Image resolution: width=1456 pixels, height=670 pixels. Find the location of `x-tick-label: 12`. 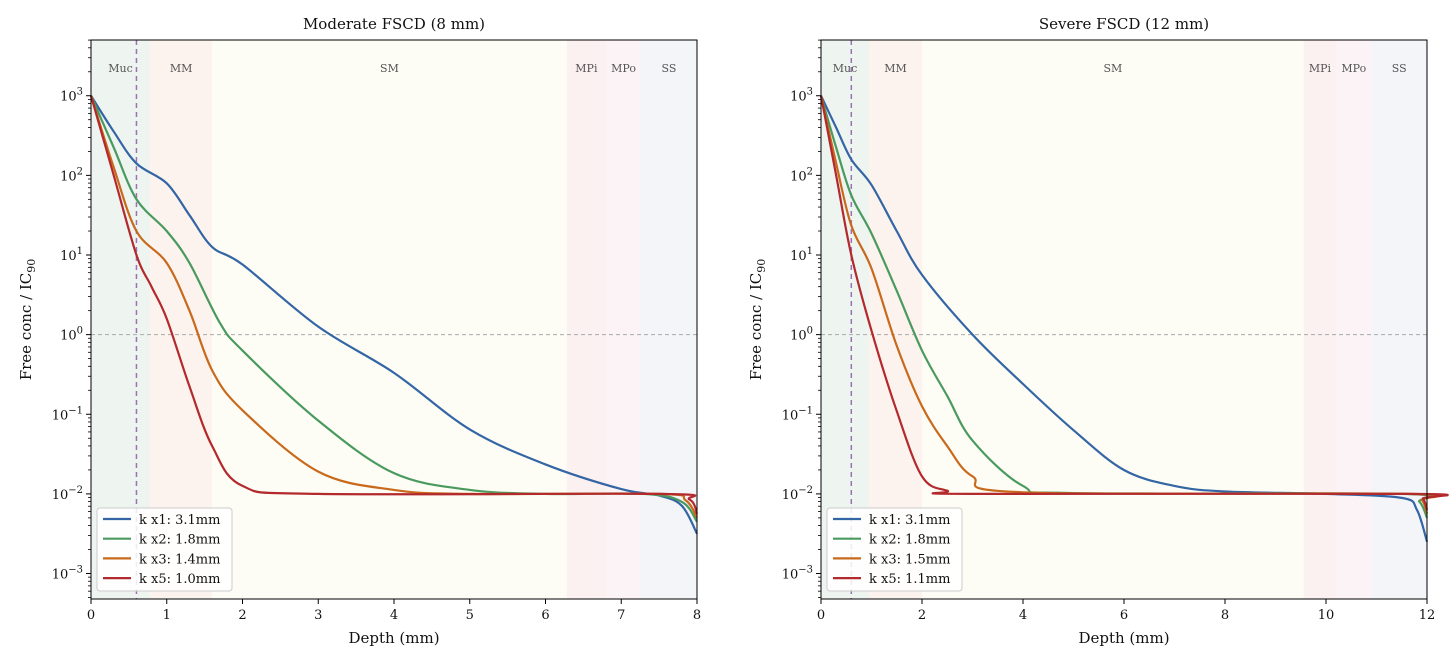

x-tick-label: 12 is located at coordinates (1427, 615).